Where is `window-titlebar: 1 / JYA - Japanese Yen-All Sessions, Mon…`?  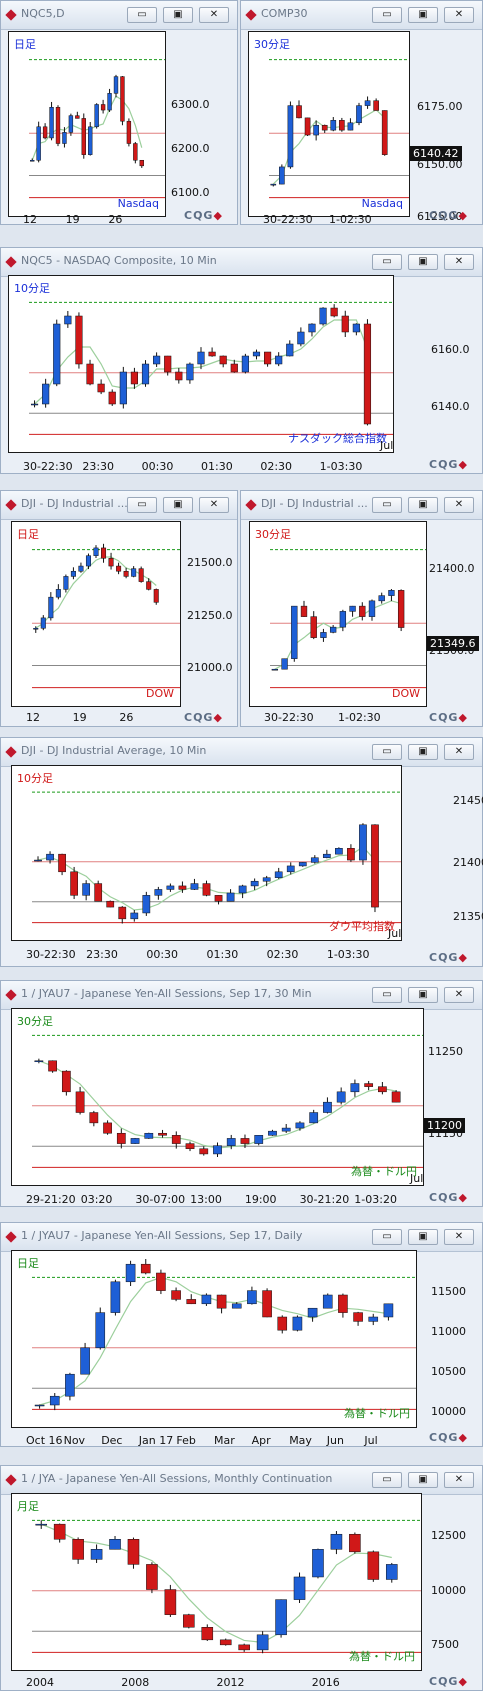 window-titlebar: 1 / JYA - Japanese Yen-All Sessions, Mon… is located at coordinates (241, 1480).